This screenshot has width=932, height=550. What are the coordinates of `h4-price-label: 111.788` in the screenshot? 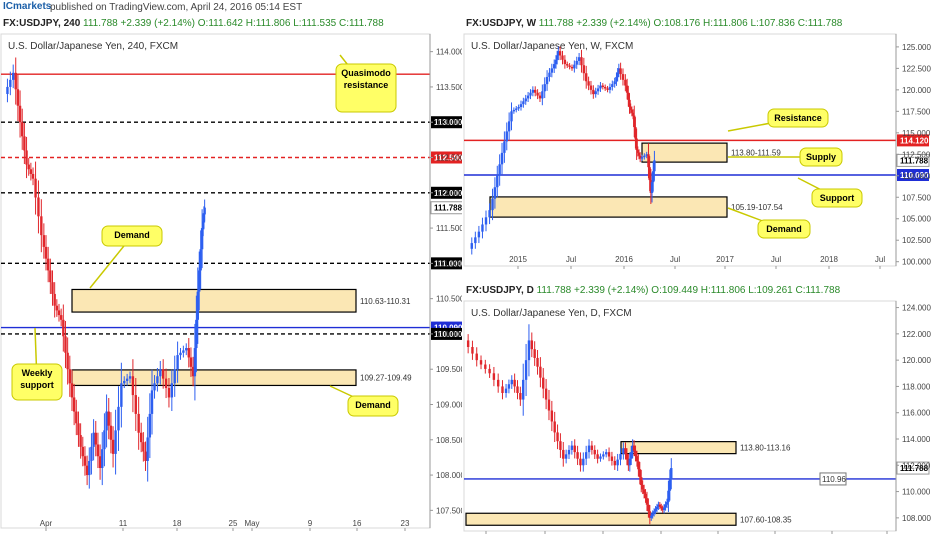 It's located at (448, 208).